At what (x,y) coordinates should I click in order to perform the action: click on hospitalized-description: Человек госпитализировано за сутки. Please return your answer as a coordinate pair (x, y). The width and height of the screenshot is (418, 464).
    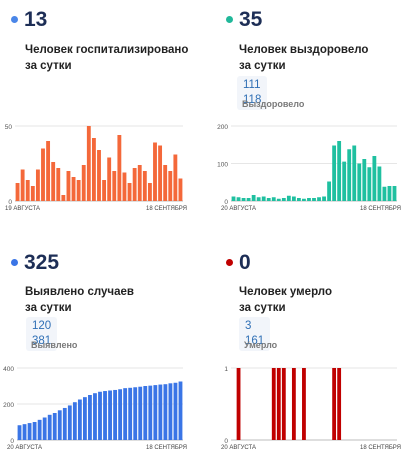
    Looking at the image, I should click on (115, 58).